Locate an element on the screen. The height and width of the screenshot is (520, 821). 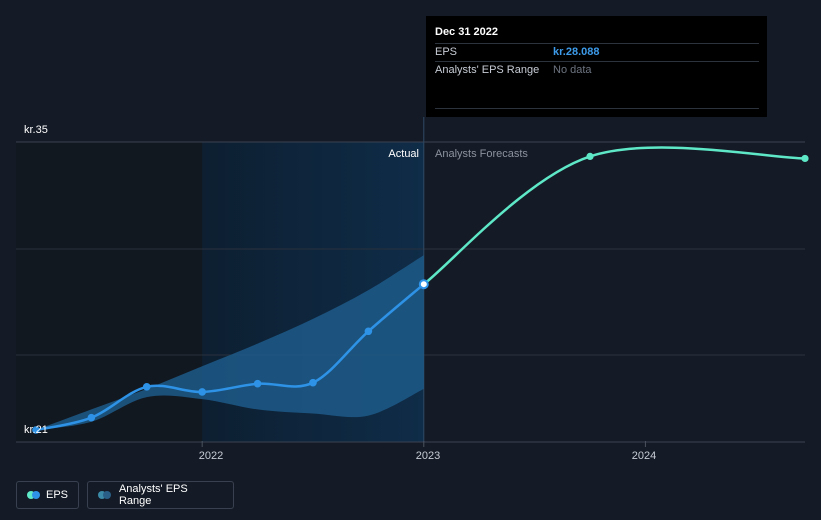
tooltip-range-value: No data is located at coordinates (572, 70).